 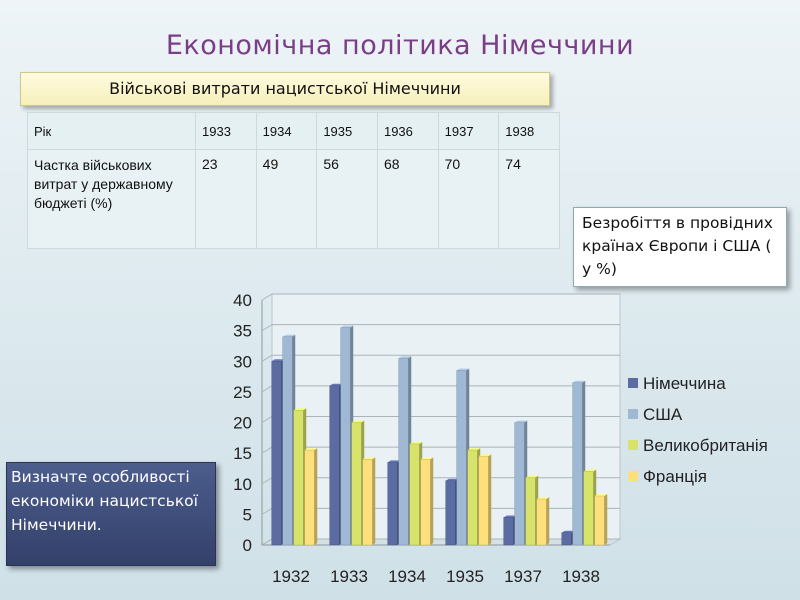 What do you see at coordinates (675, 476) in the screenshot?
I see `legend-label: Франція` at bounding box center [675, 476].